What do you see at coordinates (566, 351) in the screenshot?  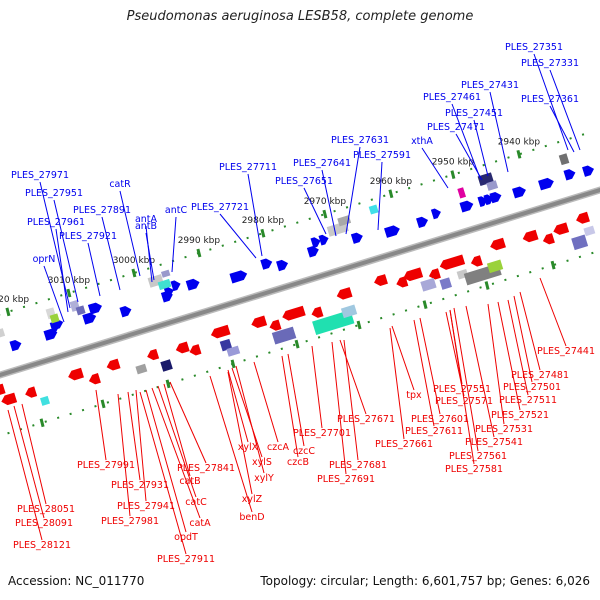 I see `reverse-gene-label: PLES_27441` at bounding box center [566, 351].